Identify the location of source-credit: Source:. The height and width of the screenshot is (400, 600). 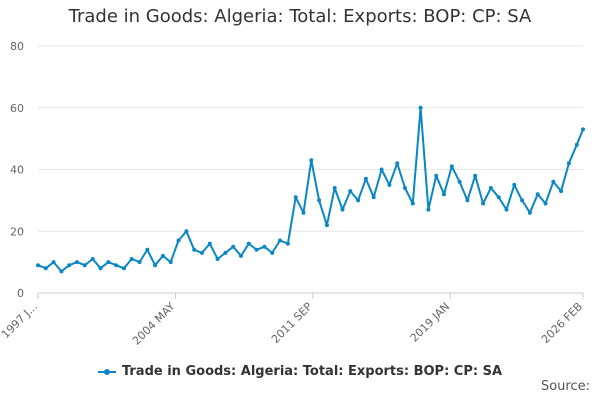
(565, 386).